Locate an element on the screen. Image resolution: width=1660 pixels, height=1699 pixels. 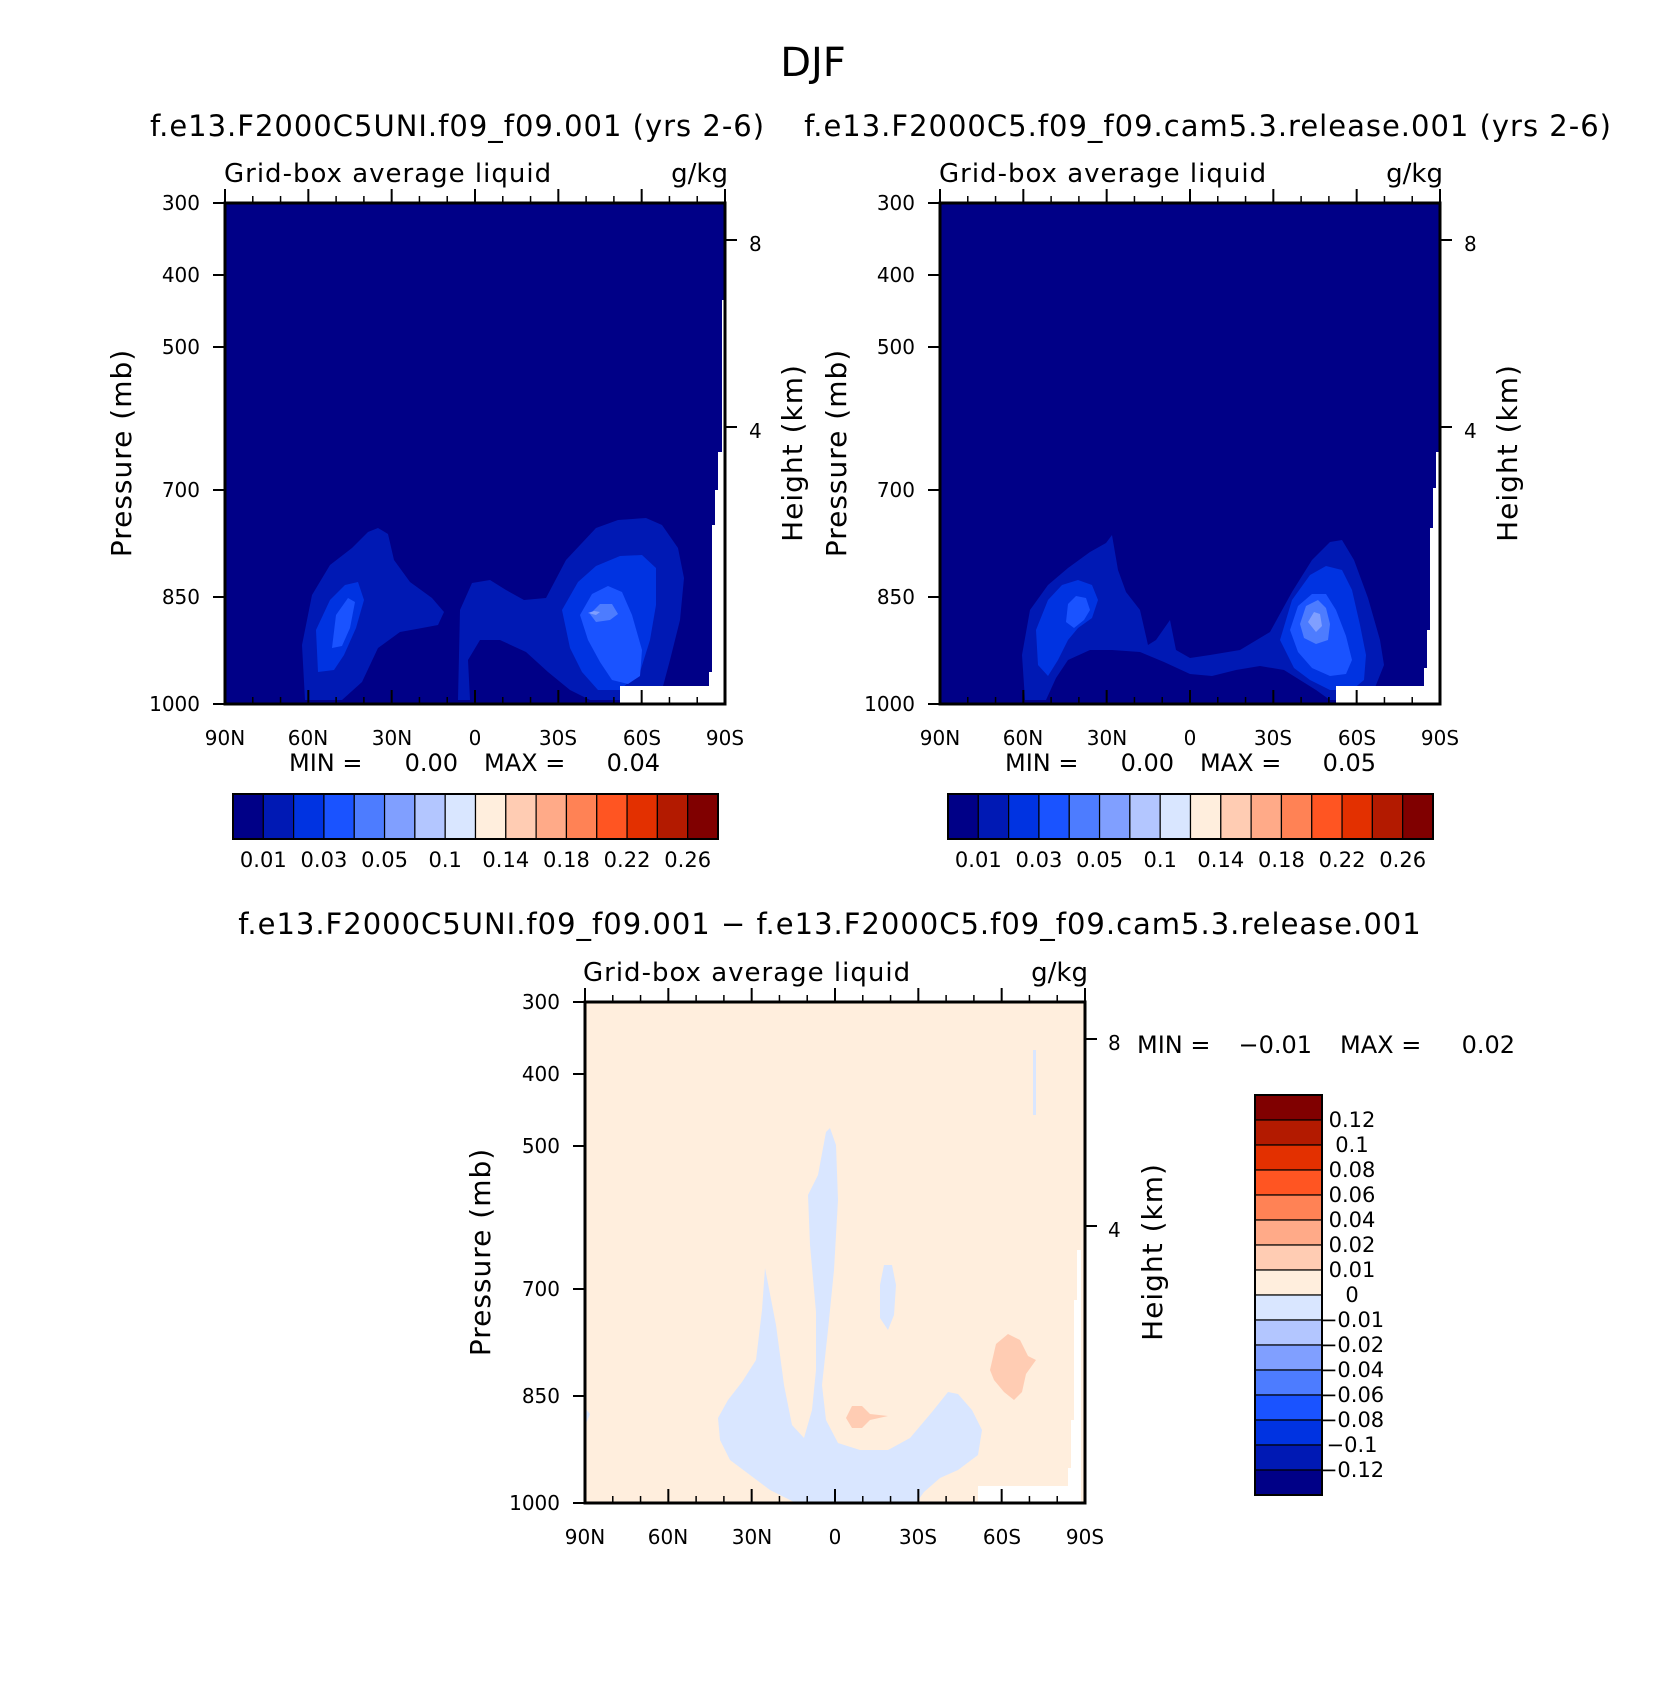
panel-3-min-value: −0.01 is located at coordinates (1275, 1045).